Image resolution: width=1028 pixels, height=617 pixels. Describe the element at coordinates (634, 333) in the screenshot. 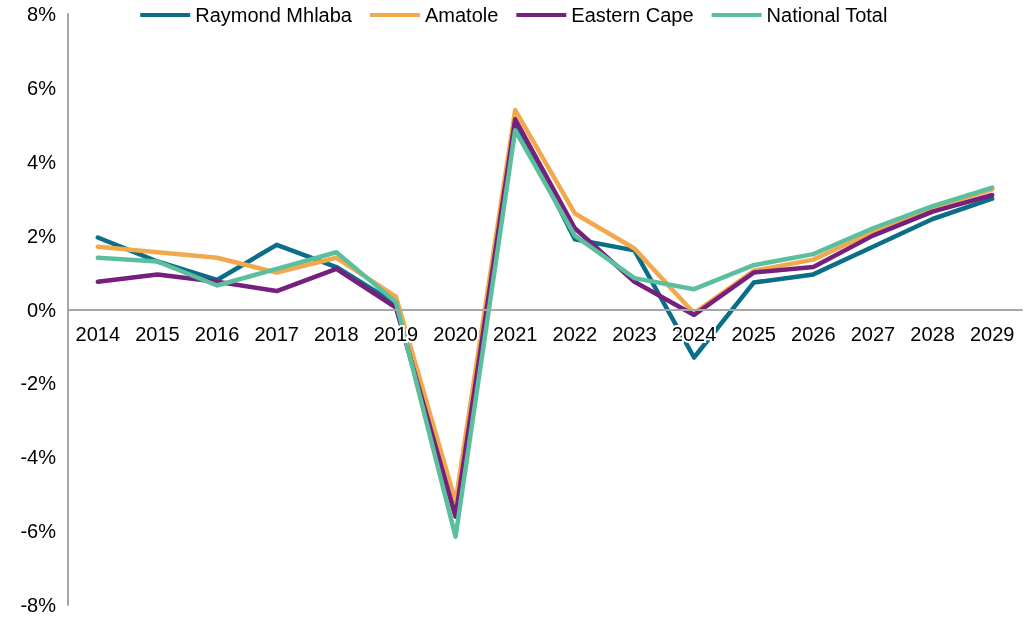

I see `x-tick-label: 2023` at that location.